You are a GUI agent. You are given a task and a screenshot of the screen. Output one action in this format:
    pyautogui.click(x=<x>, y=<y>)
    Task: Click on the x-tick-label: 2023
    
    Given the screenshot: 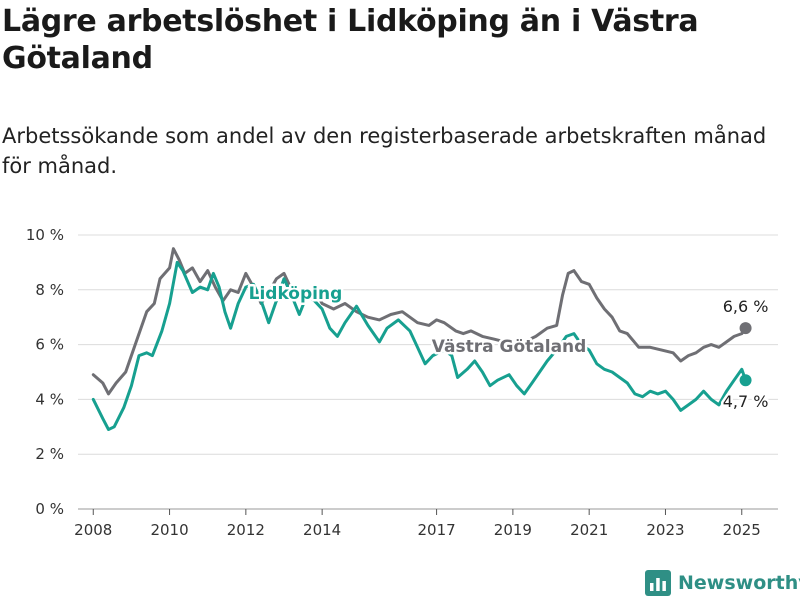 What is the action you would take?
    pyautogui.click(x=665, y=530)
    